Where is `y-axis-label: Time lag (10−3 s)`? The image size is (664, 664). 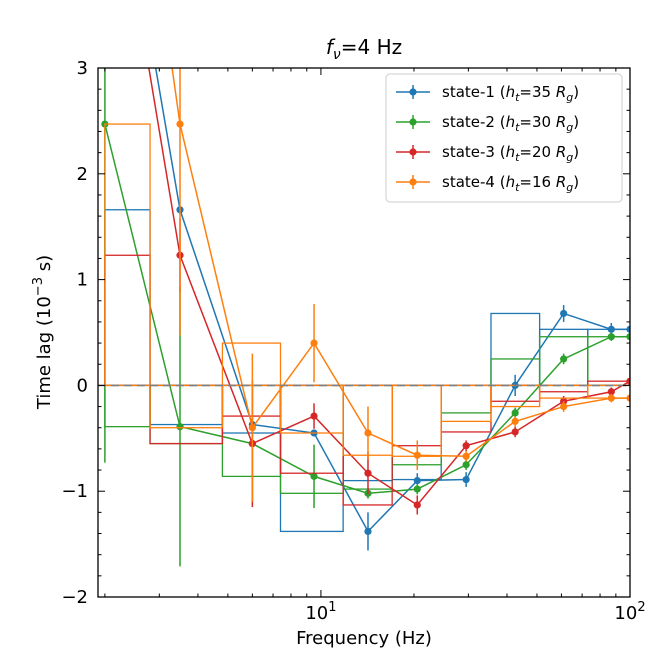
y-axis-label: Time lag (10−3 s) is located at coordinates (43, 332).